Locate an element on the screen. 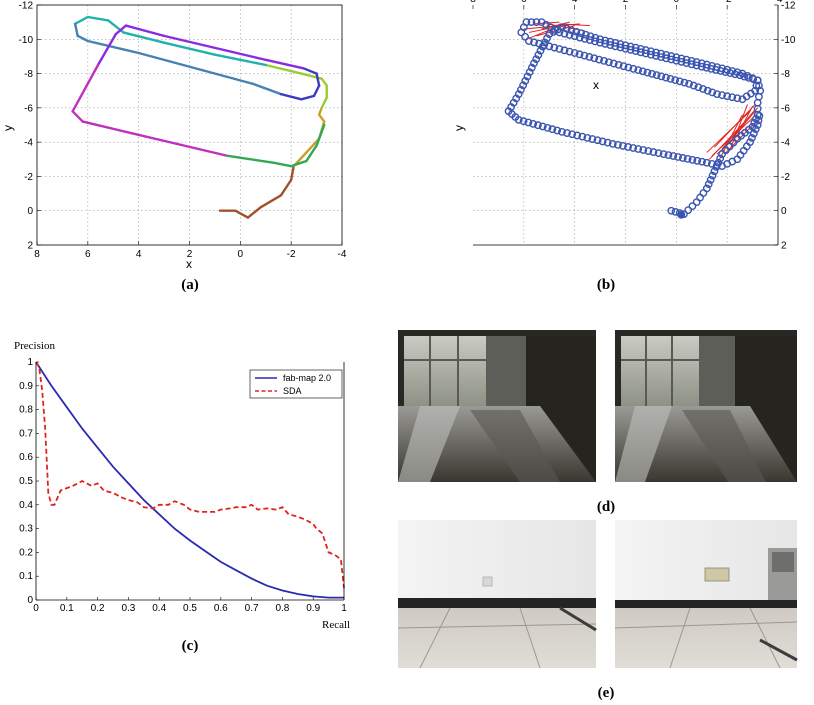  photo-pair-d: (d) is located at coordinates (597, 422).